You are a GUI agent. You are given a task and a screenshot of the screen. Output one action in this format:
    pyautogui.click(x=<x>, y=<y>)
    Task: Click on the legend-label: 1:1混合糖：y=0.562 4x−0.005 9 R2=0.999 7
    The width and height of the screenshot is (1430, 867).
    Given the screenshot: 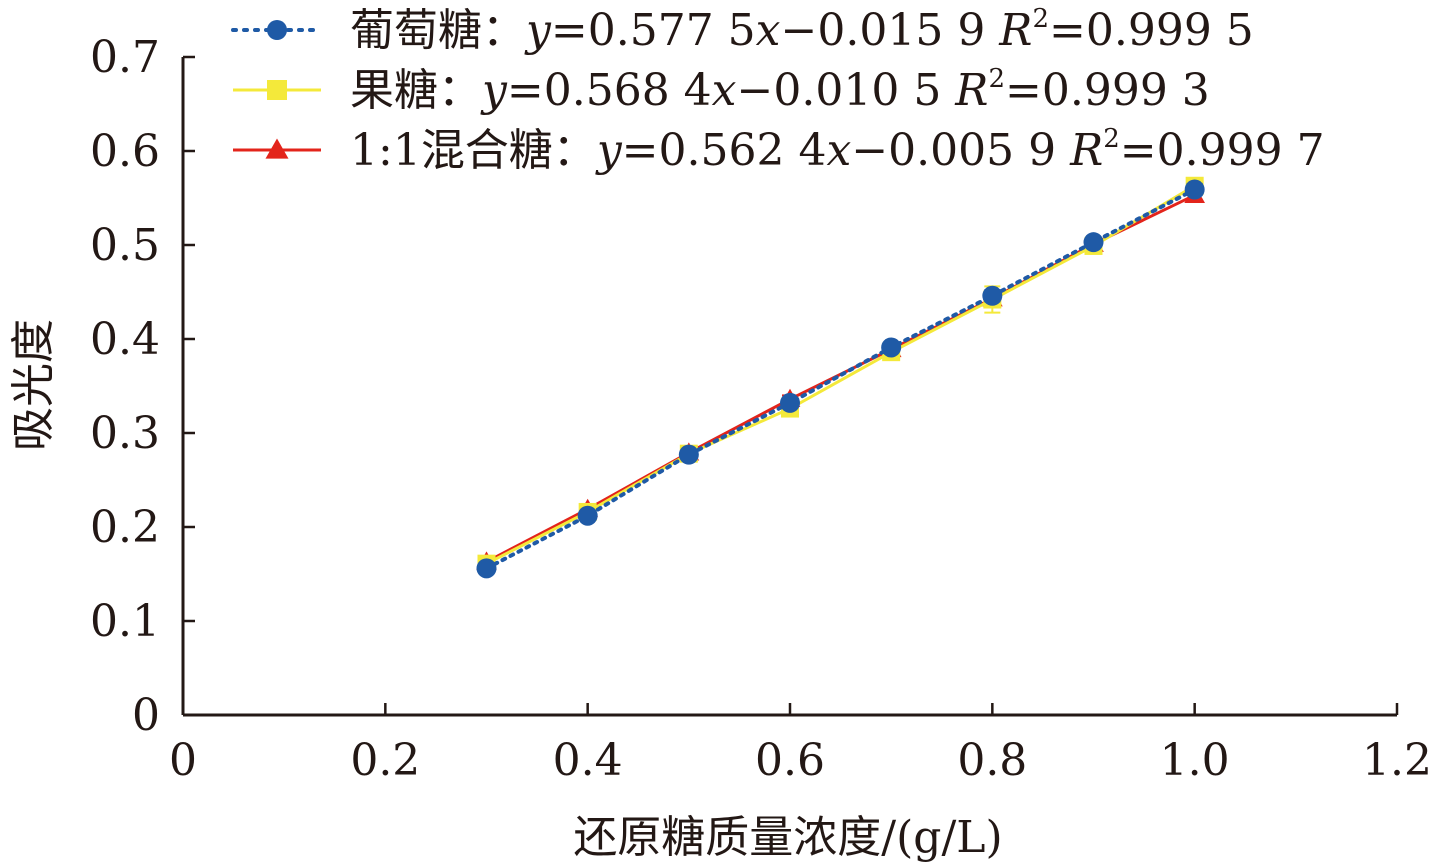 What is the action you would take?
    pyautogui.click(x=837, y=150)
    